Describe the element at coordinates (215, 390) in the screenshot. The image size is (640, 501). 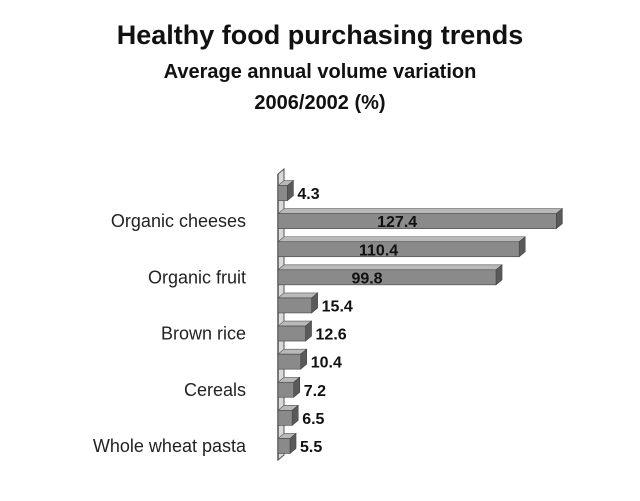
I see `category-label: Cereals` at that location.